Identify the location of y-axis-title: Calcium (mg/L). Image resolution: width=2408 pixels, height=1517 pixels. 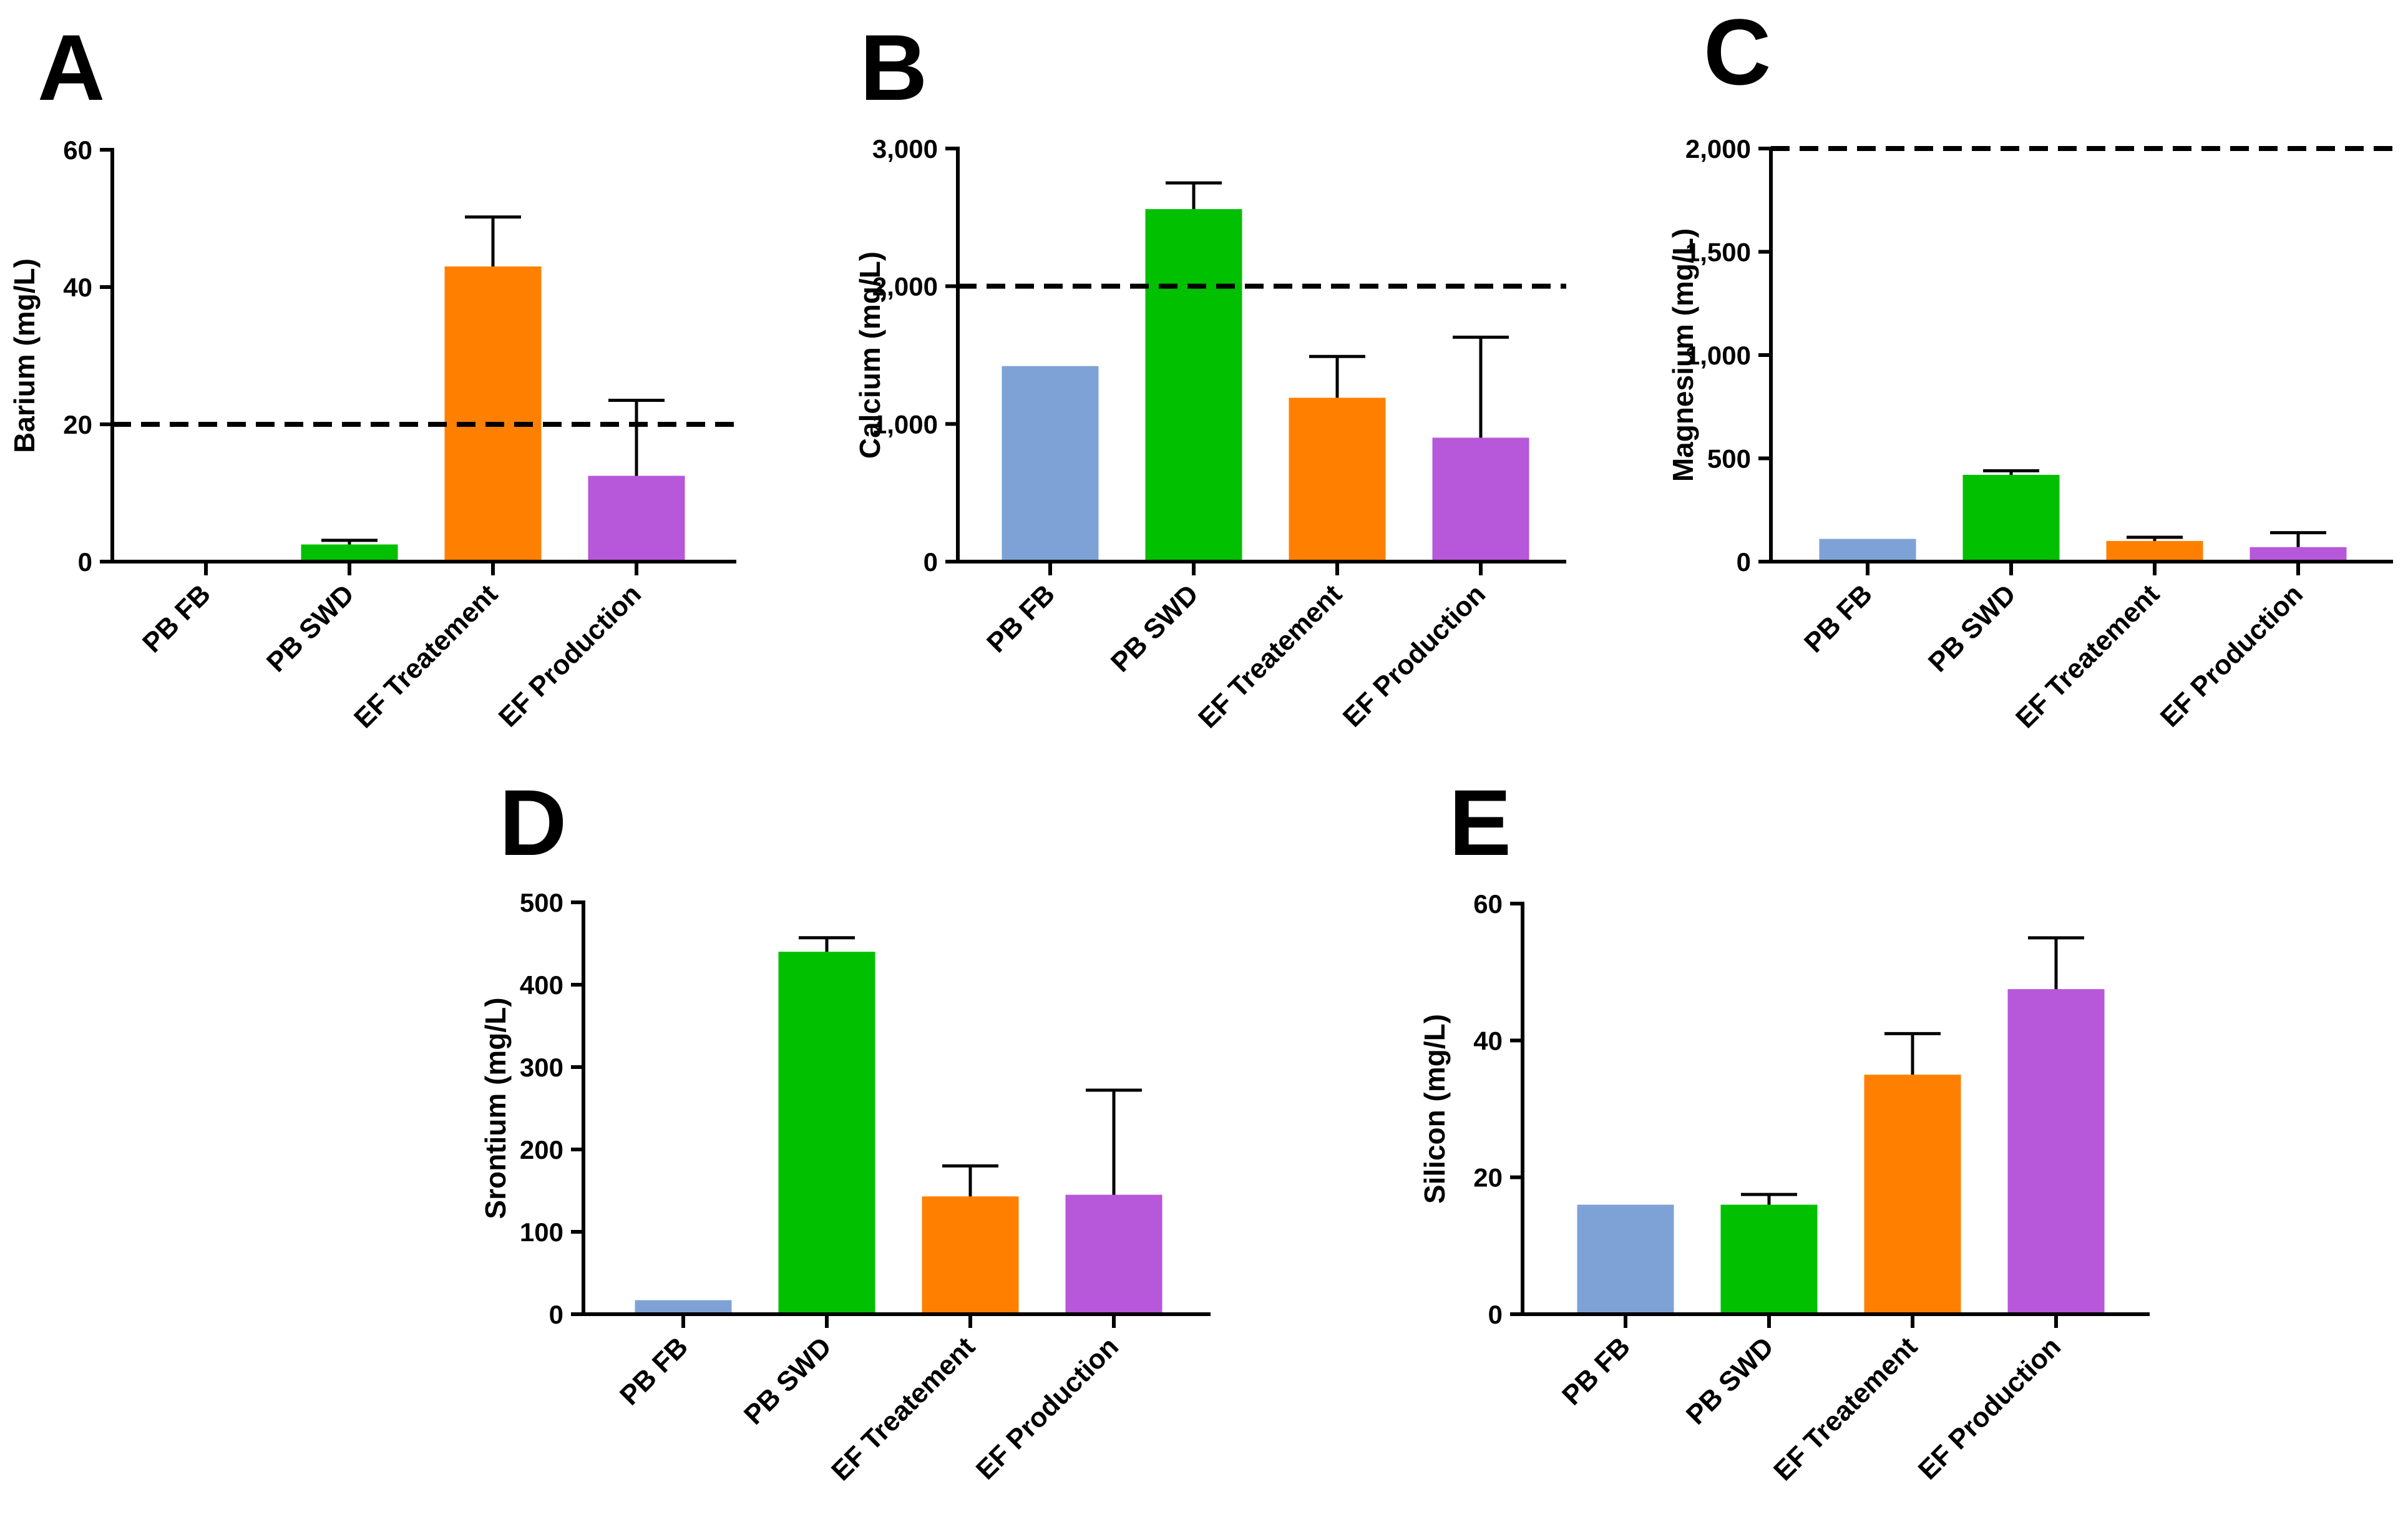
(870, 355).